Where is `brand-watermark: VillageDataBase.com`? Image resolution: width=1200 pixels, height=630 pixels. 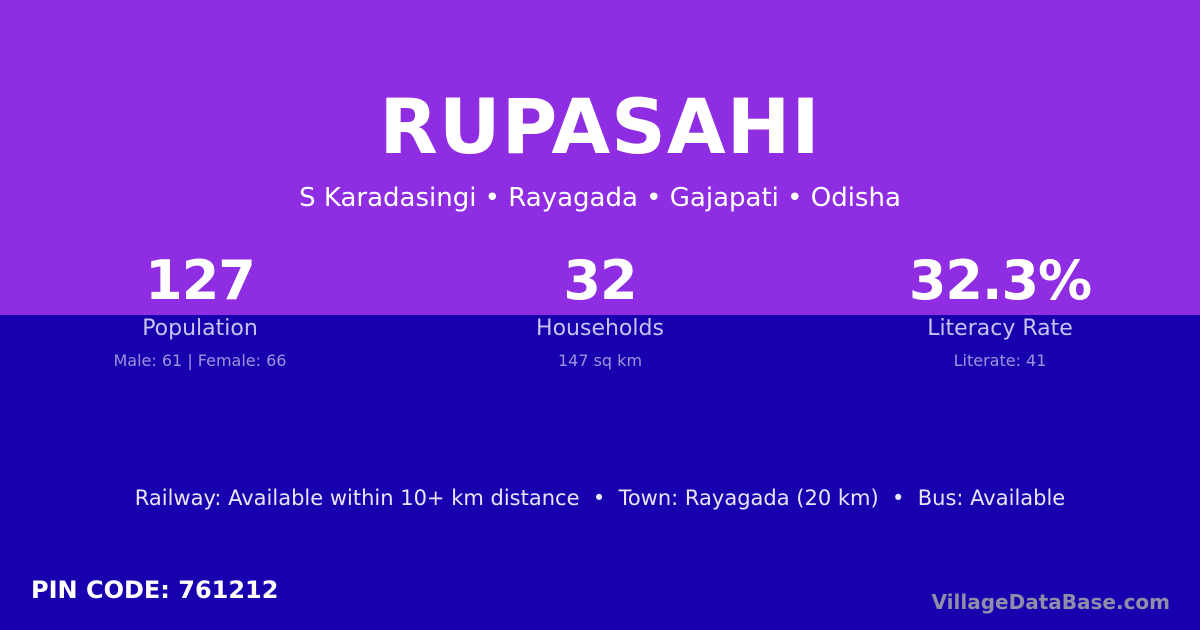
brand-watermark: VillageDataBase.com is located at coordinates (1050, 602).